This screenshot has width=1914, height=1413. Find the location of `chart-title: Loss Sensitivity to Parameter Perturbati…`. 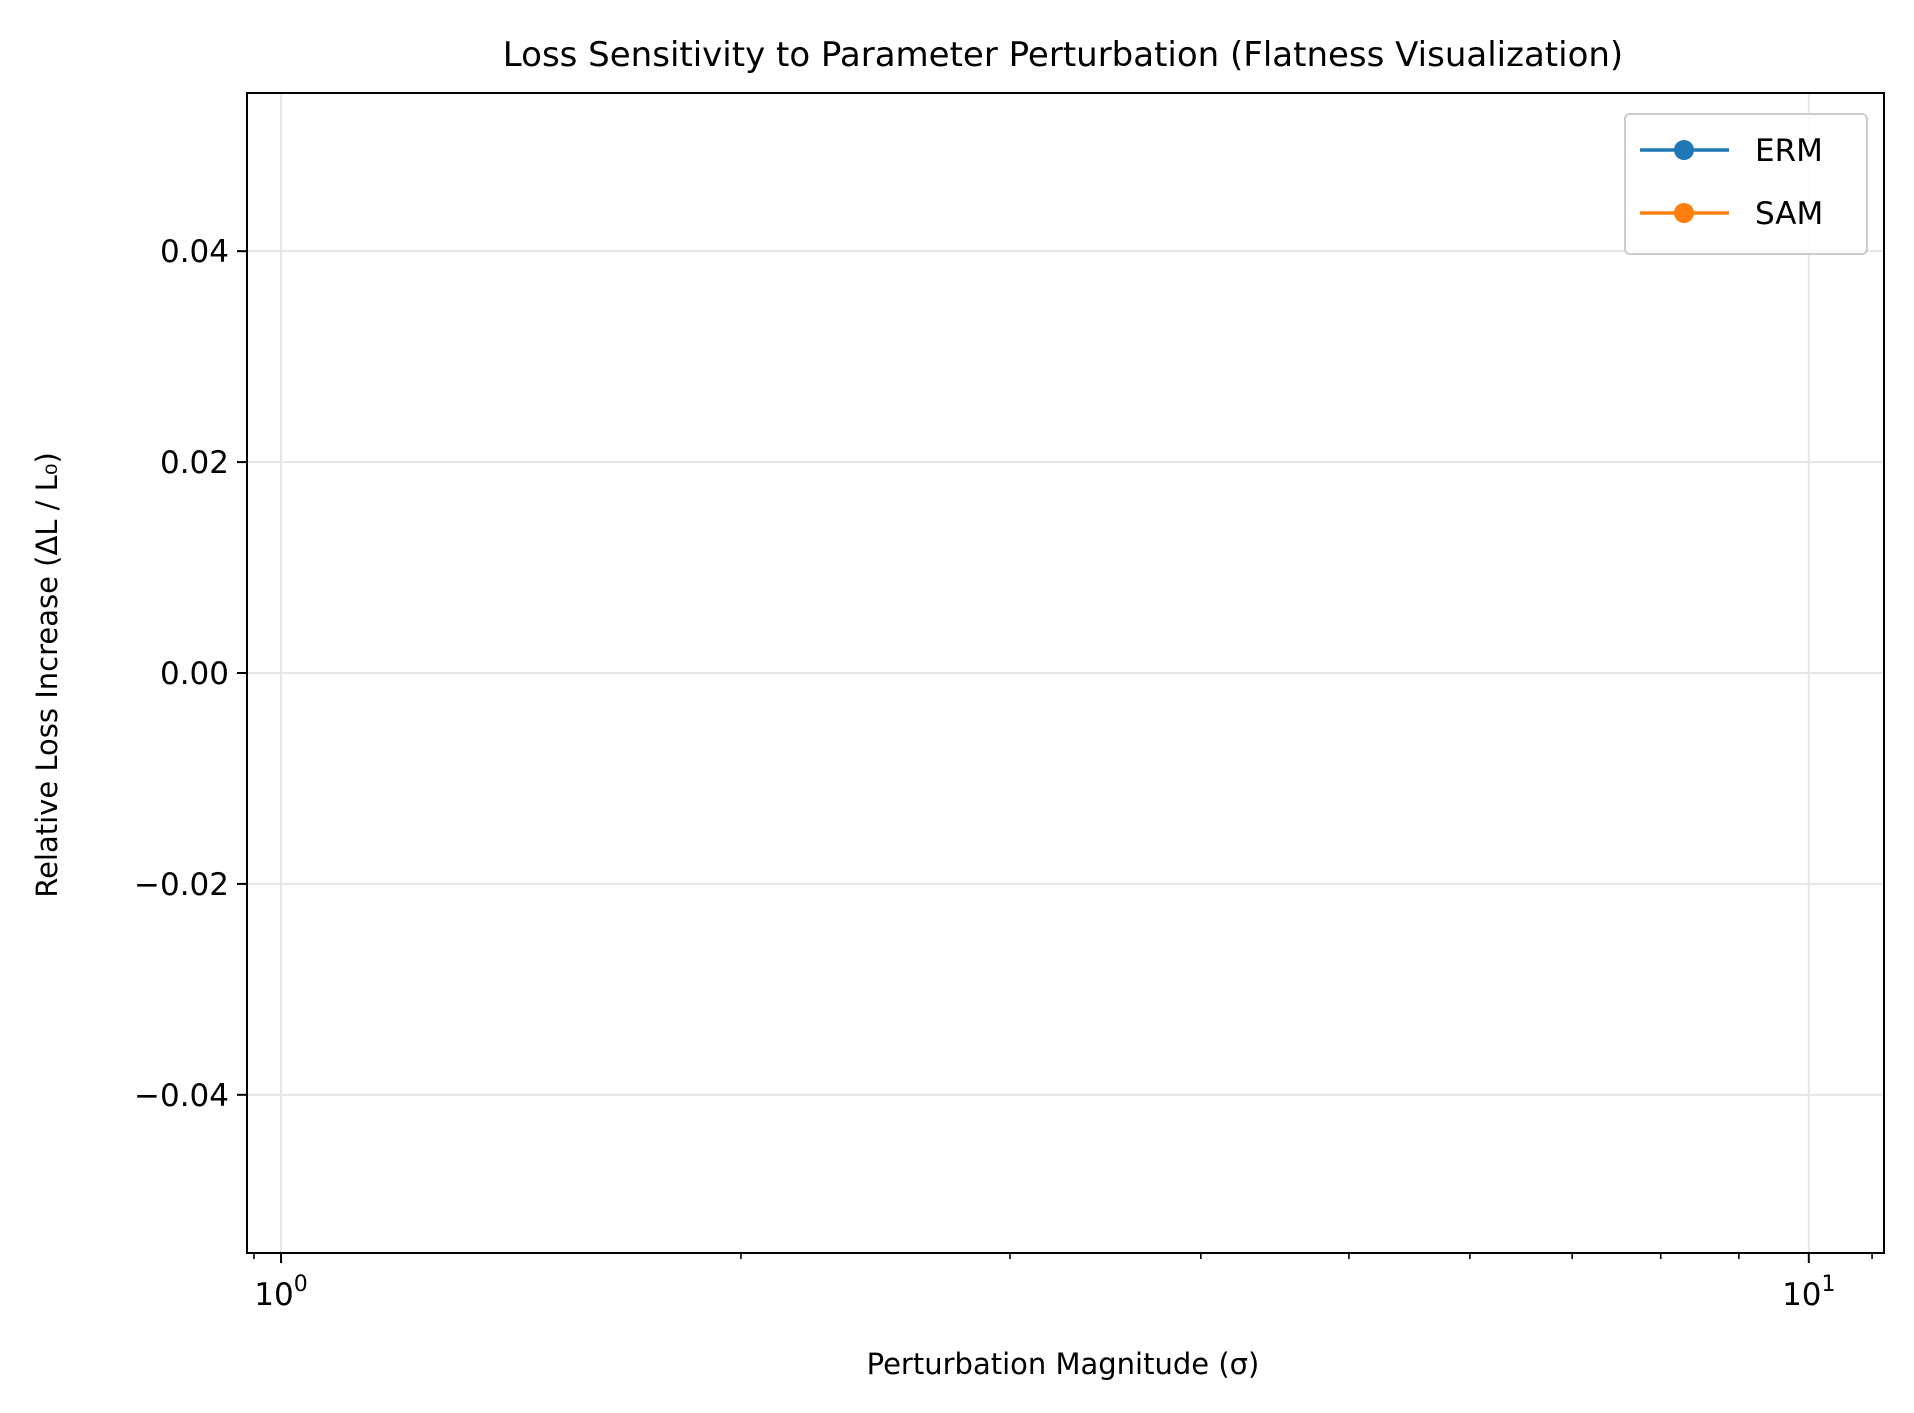

chart-title: Loss Sensitivity to Parameter Perturbati… is located at coordinates (1063, 55).